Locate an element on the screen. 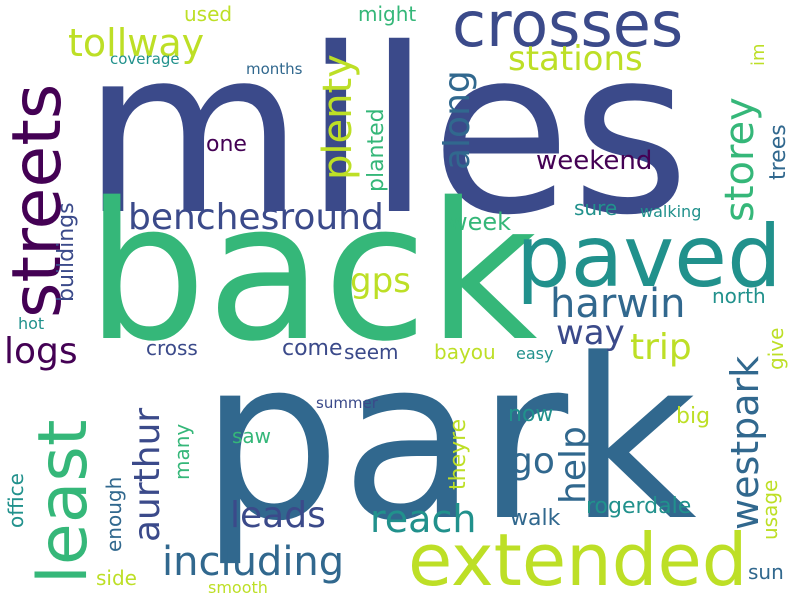 The height and width of the screenshot is (600, 800). word-easy: easy is located at coordinates (535, 353).